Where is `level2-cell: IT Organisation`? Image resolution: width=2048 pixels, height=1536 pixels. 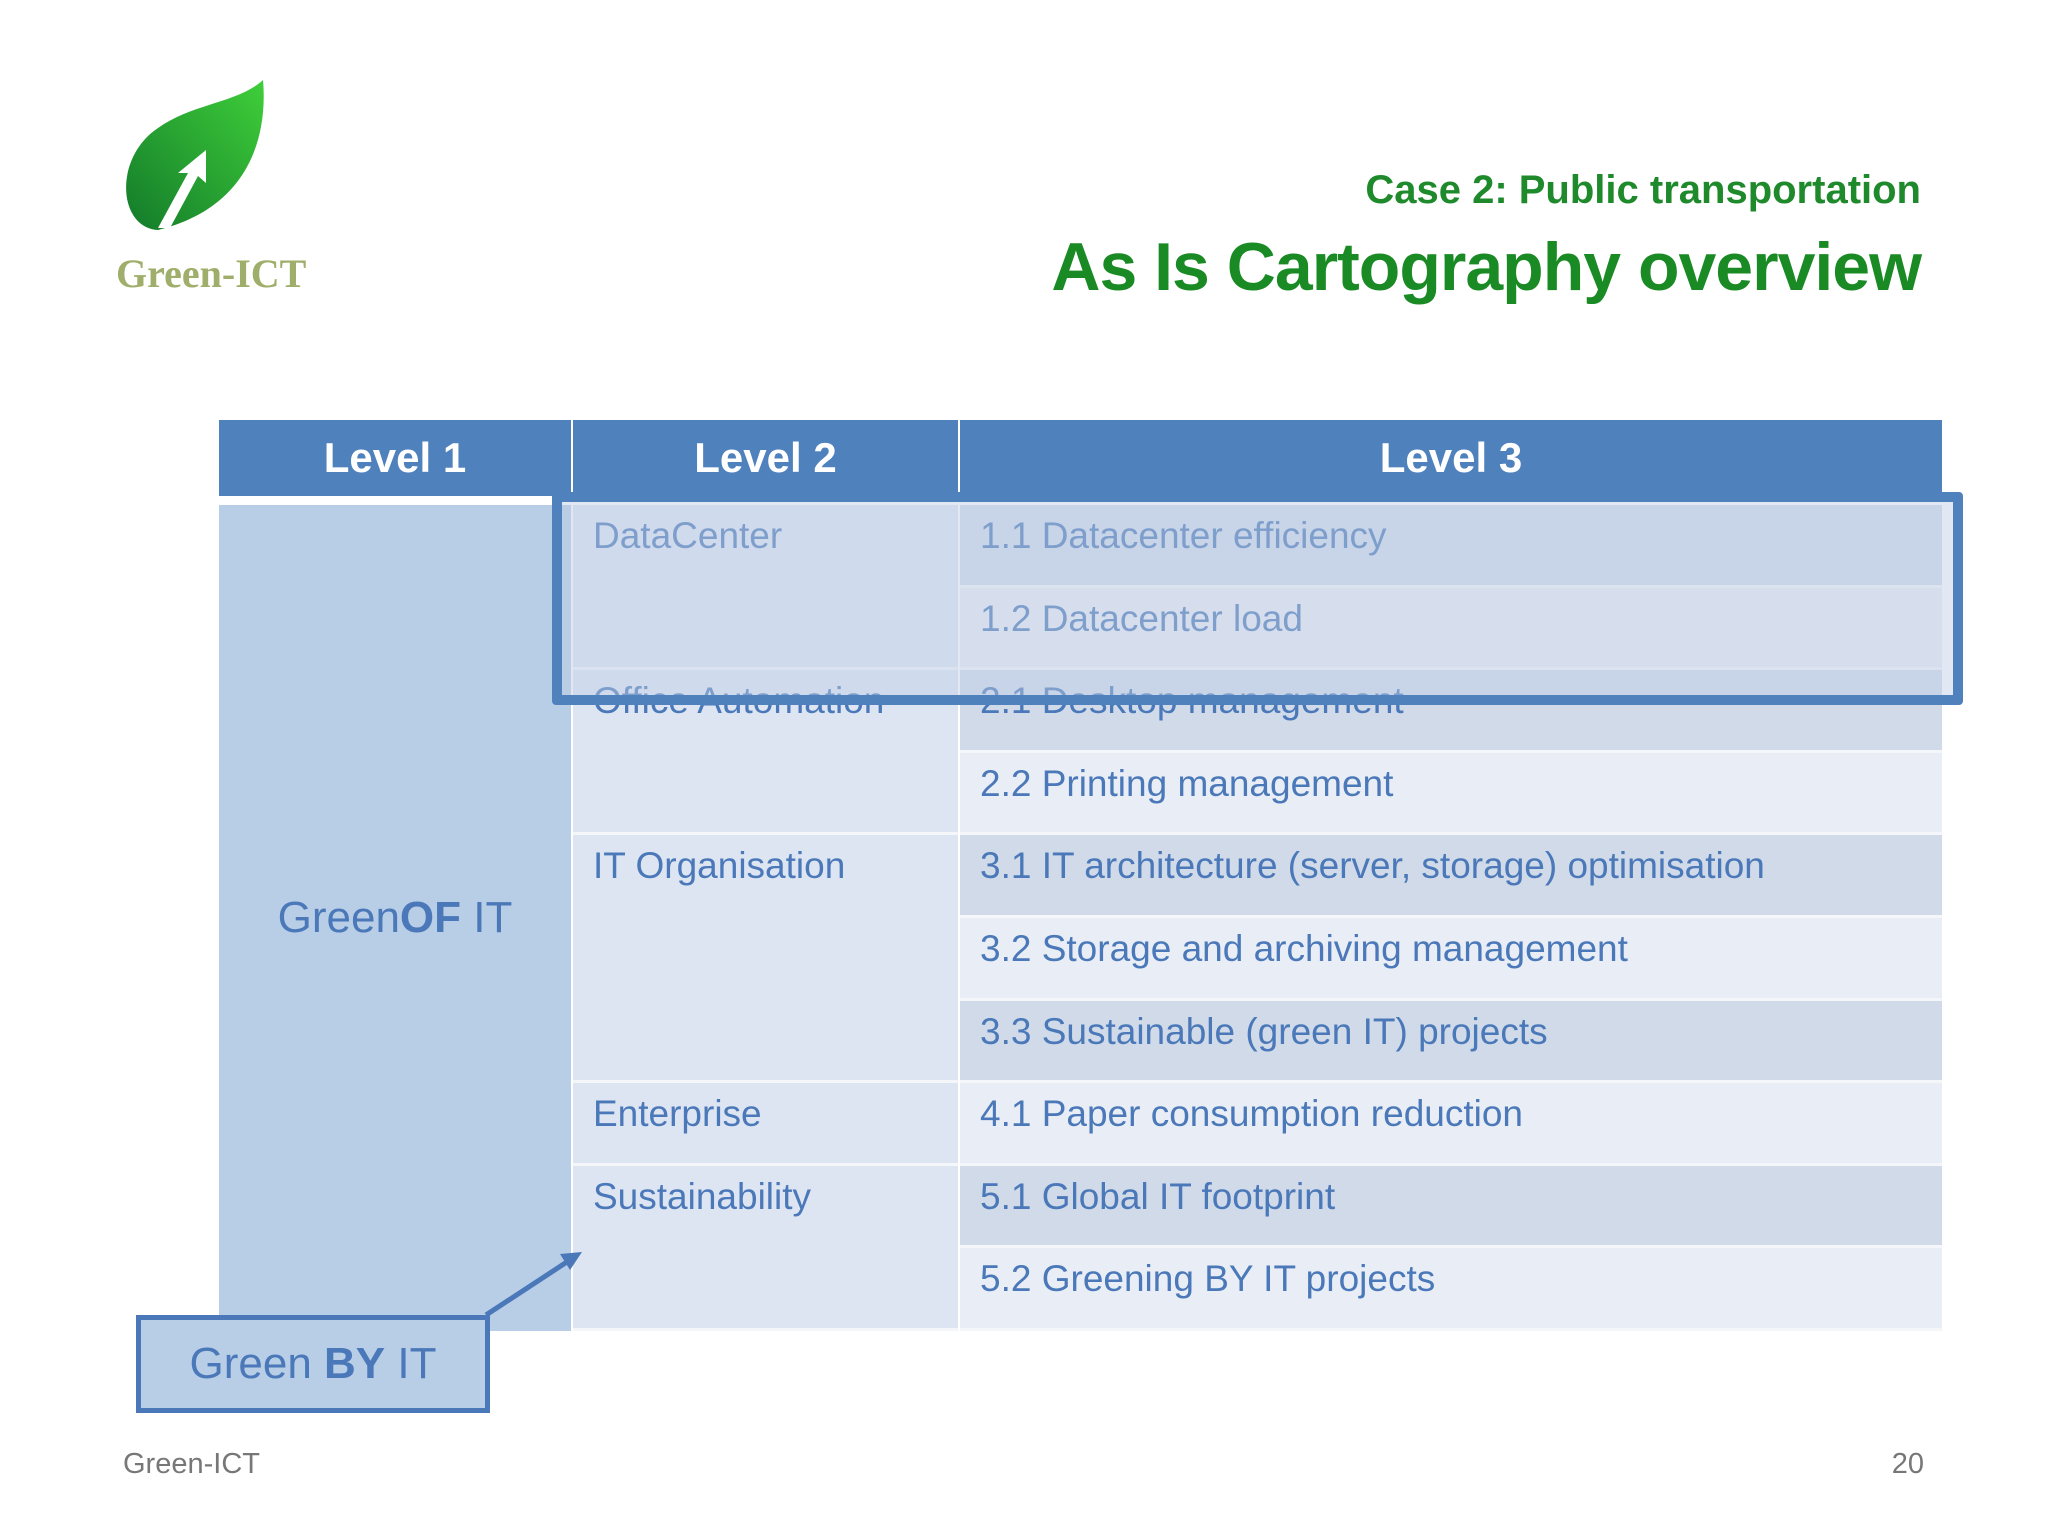
level2-cell: IT Organisation is located at coordinates (765, 959).